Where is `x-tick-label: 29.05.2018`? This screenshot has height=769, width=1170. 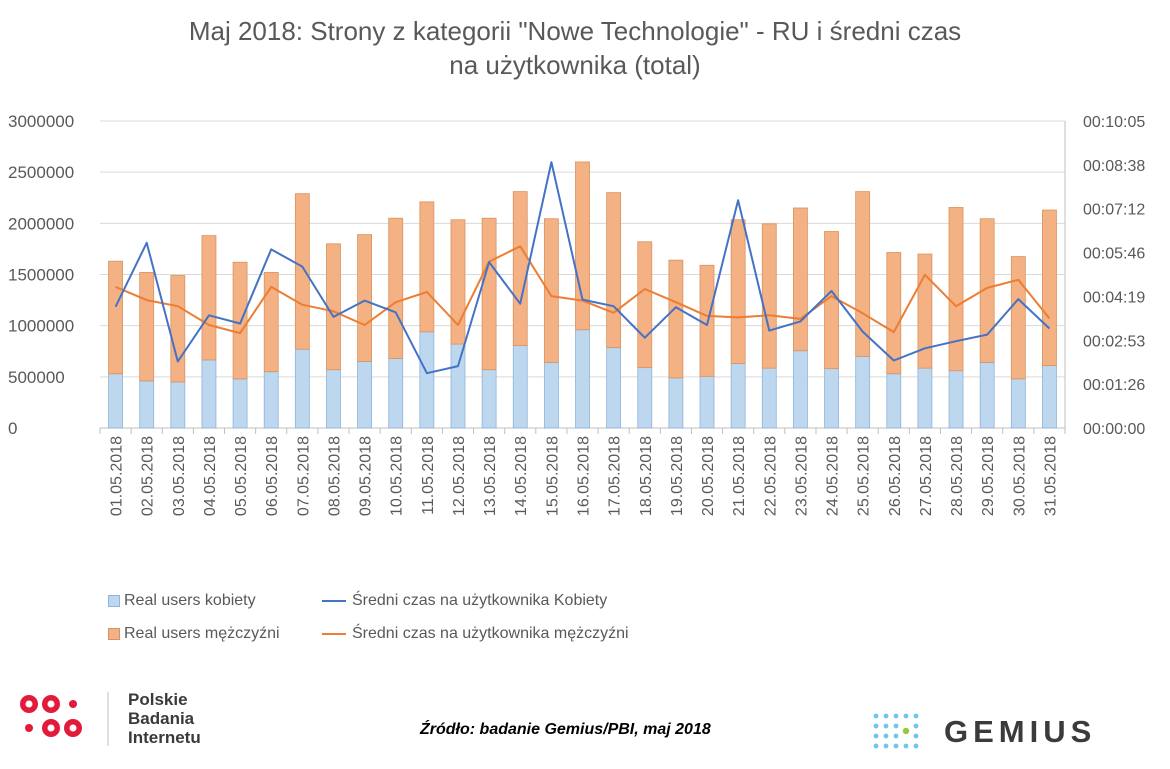
x-tick-label: 29.05.2018 is located at coordinates (988, 476).